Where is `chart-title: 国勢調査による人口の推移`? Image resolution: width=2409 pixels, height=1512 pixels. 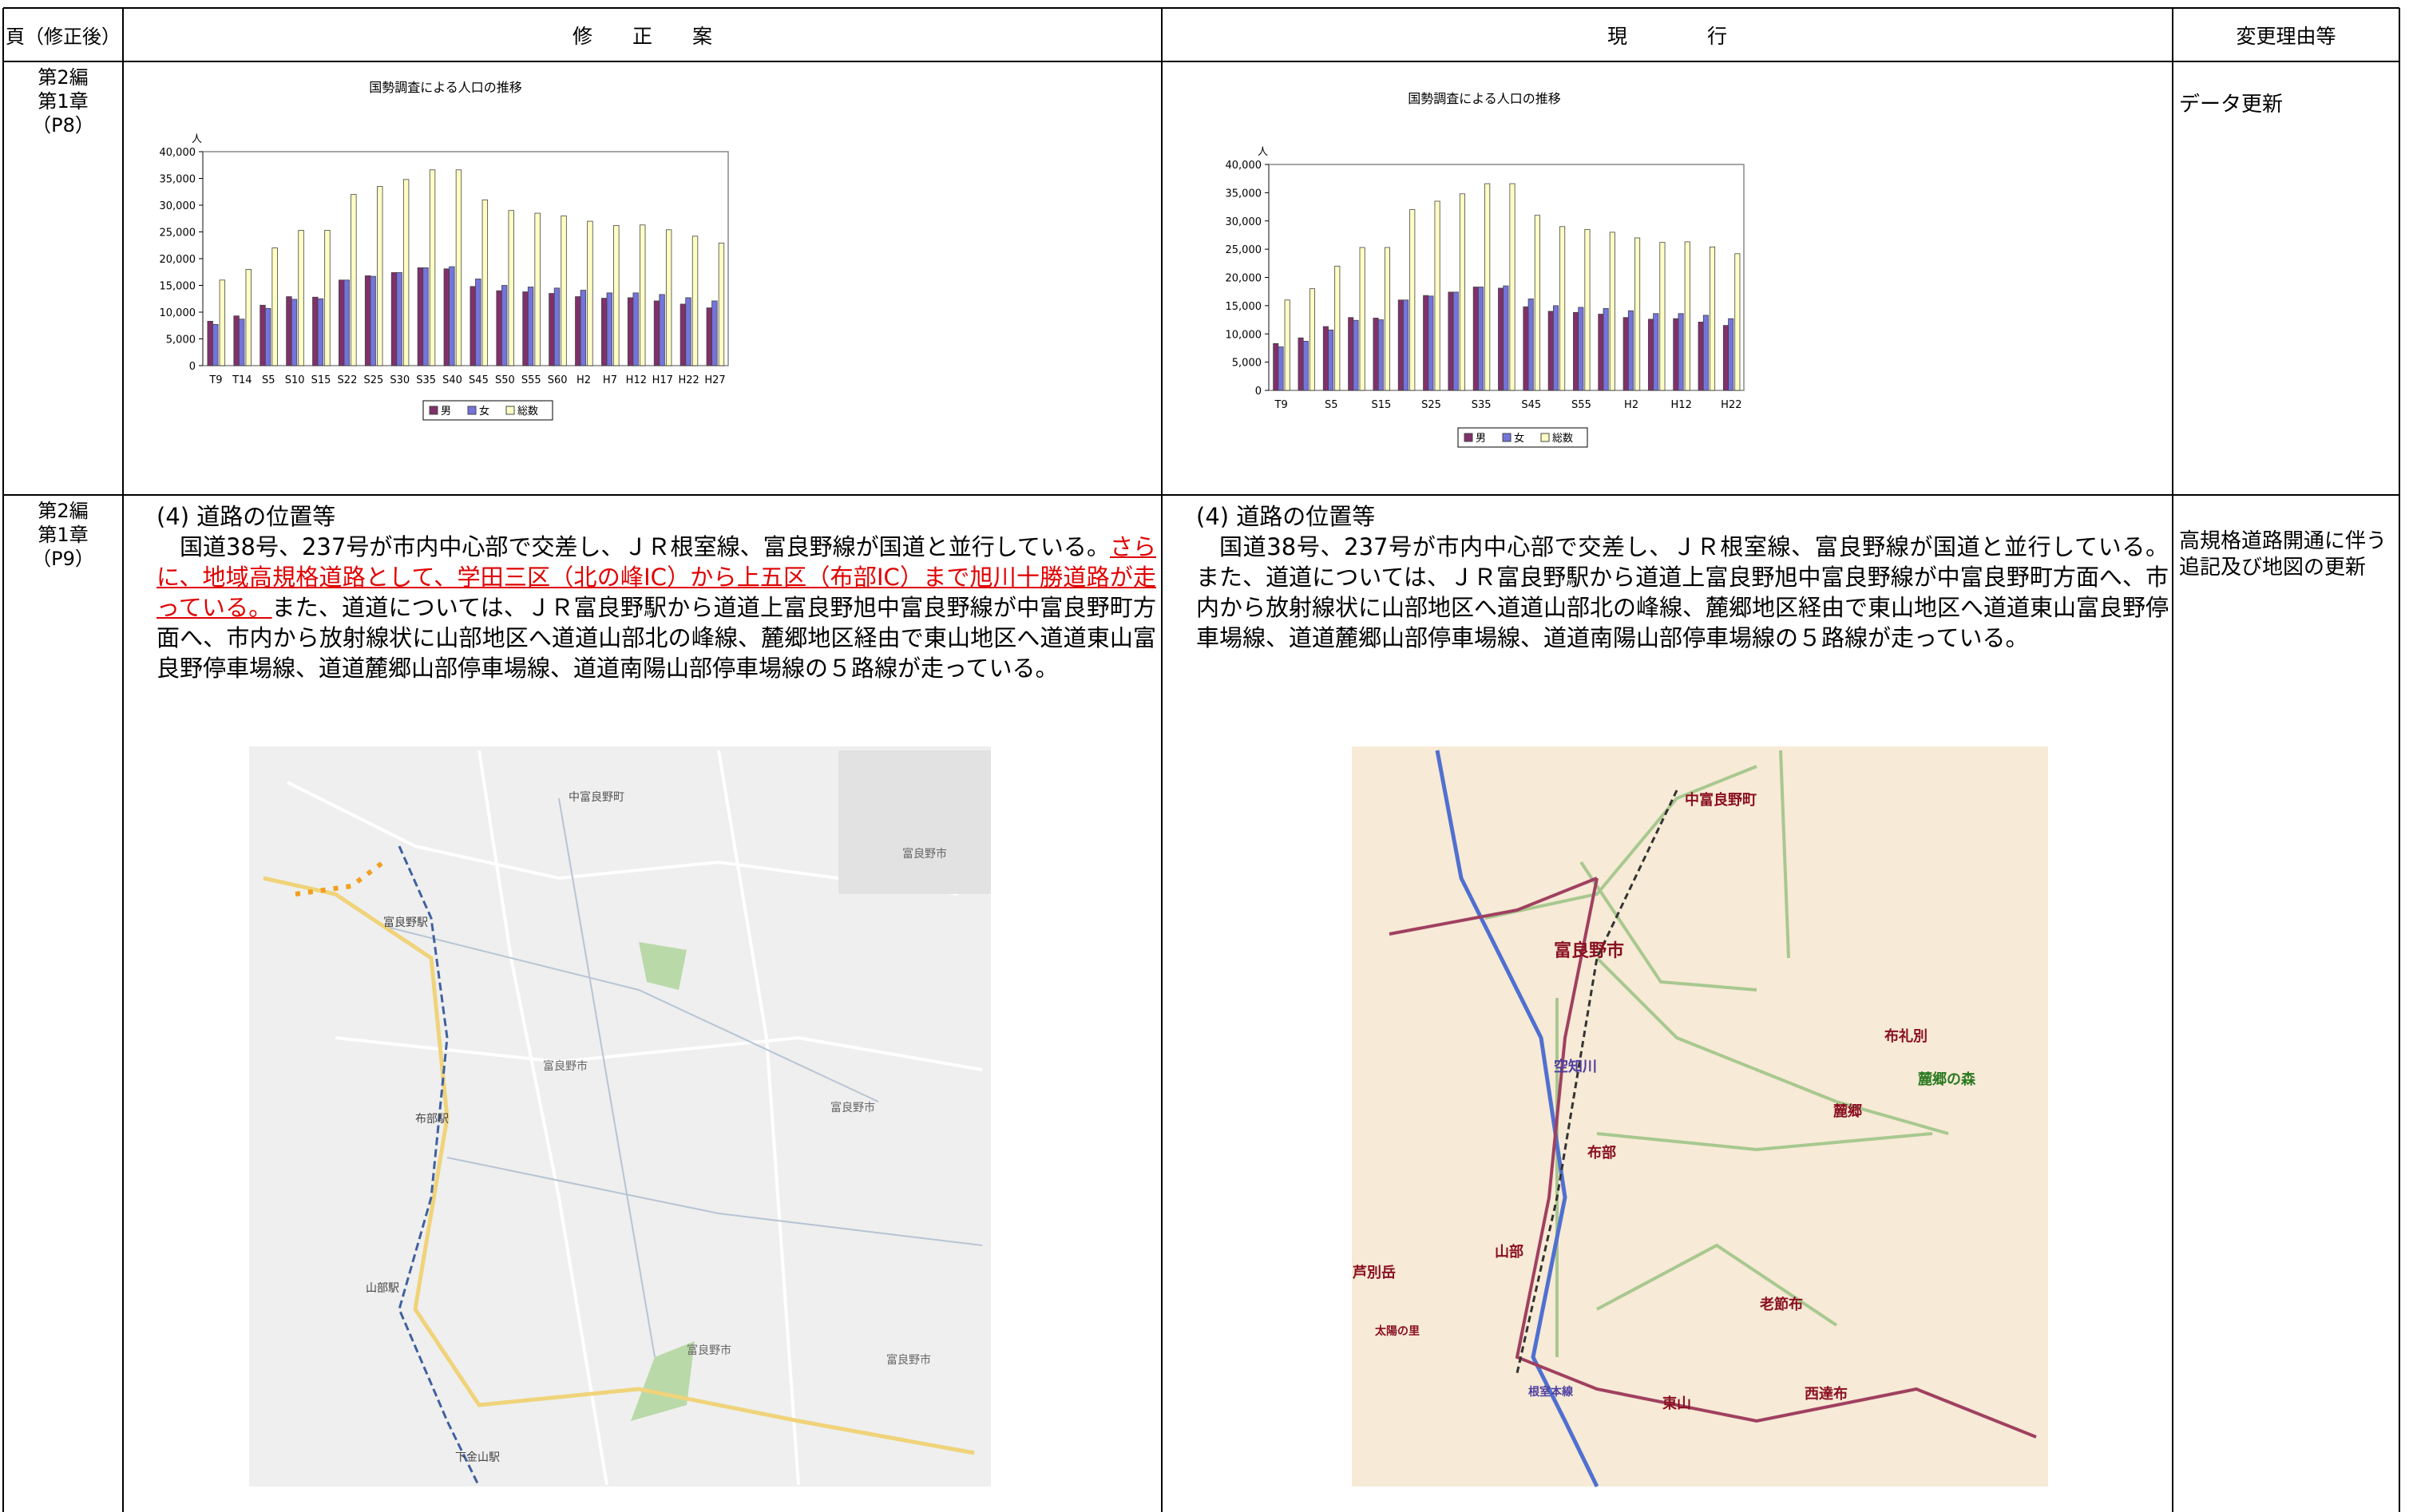
chart-title: 国勢調査による人口の推移 is located at coordinates (445, 87).